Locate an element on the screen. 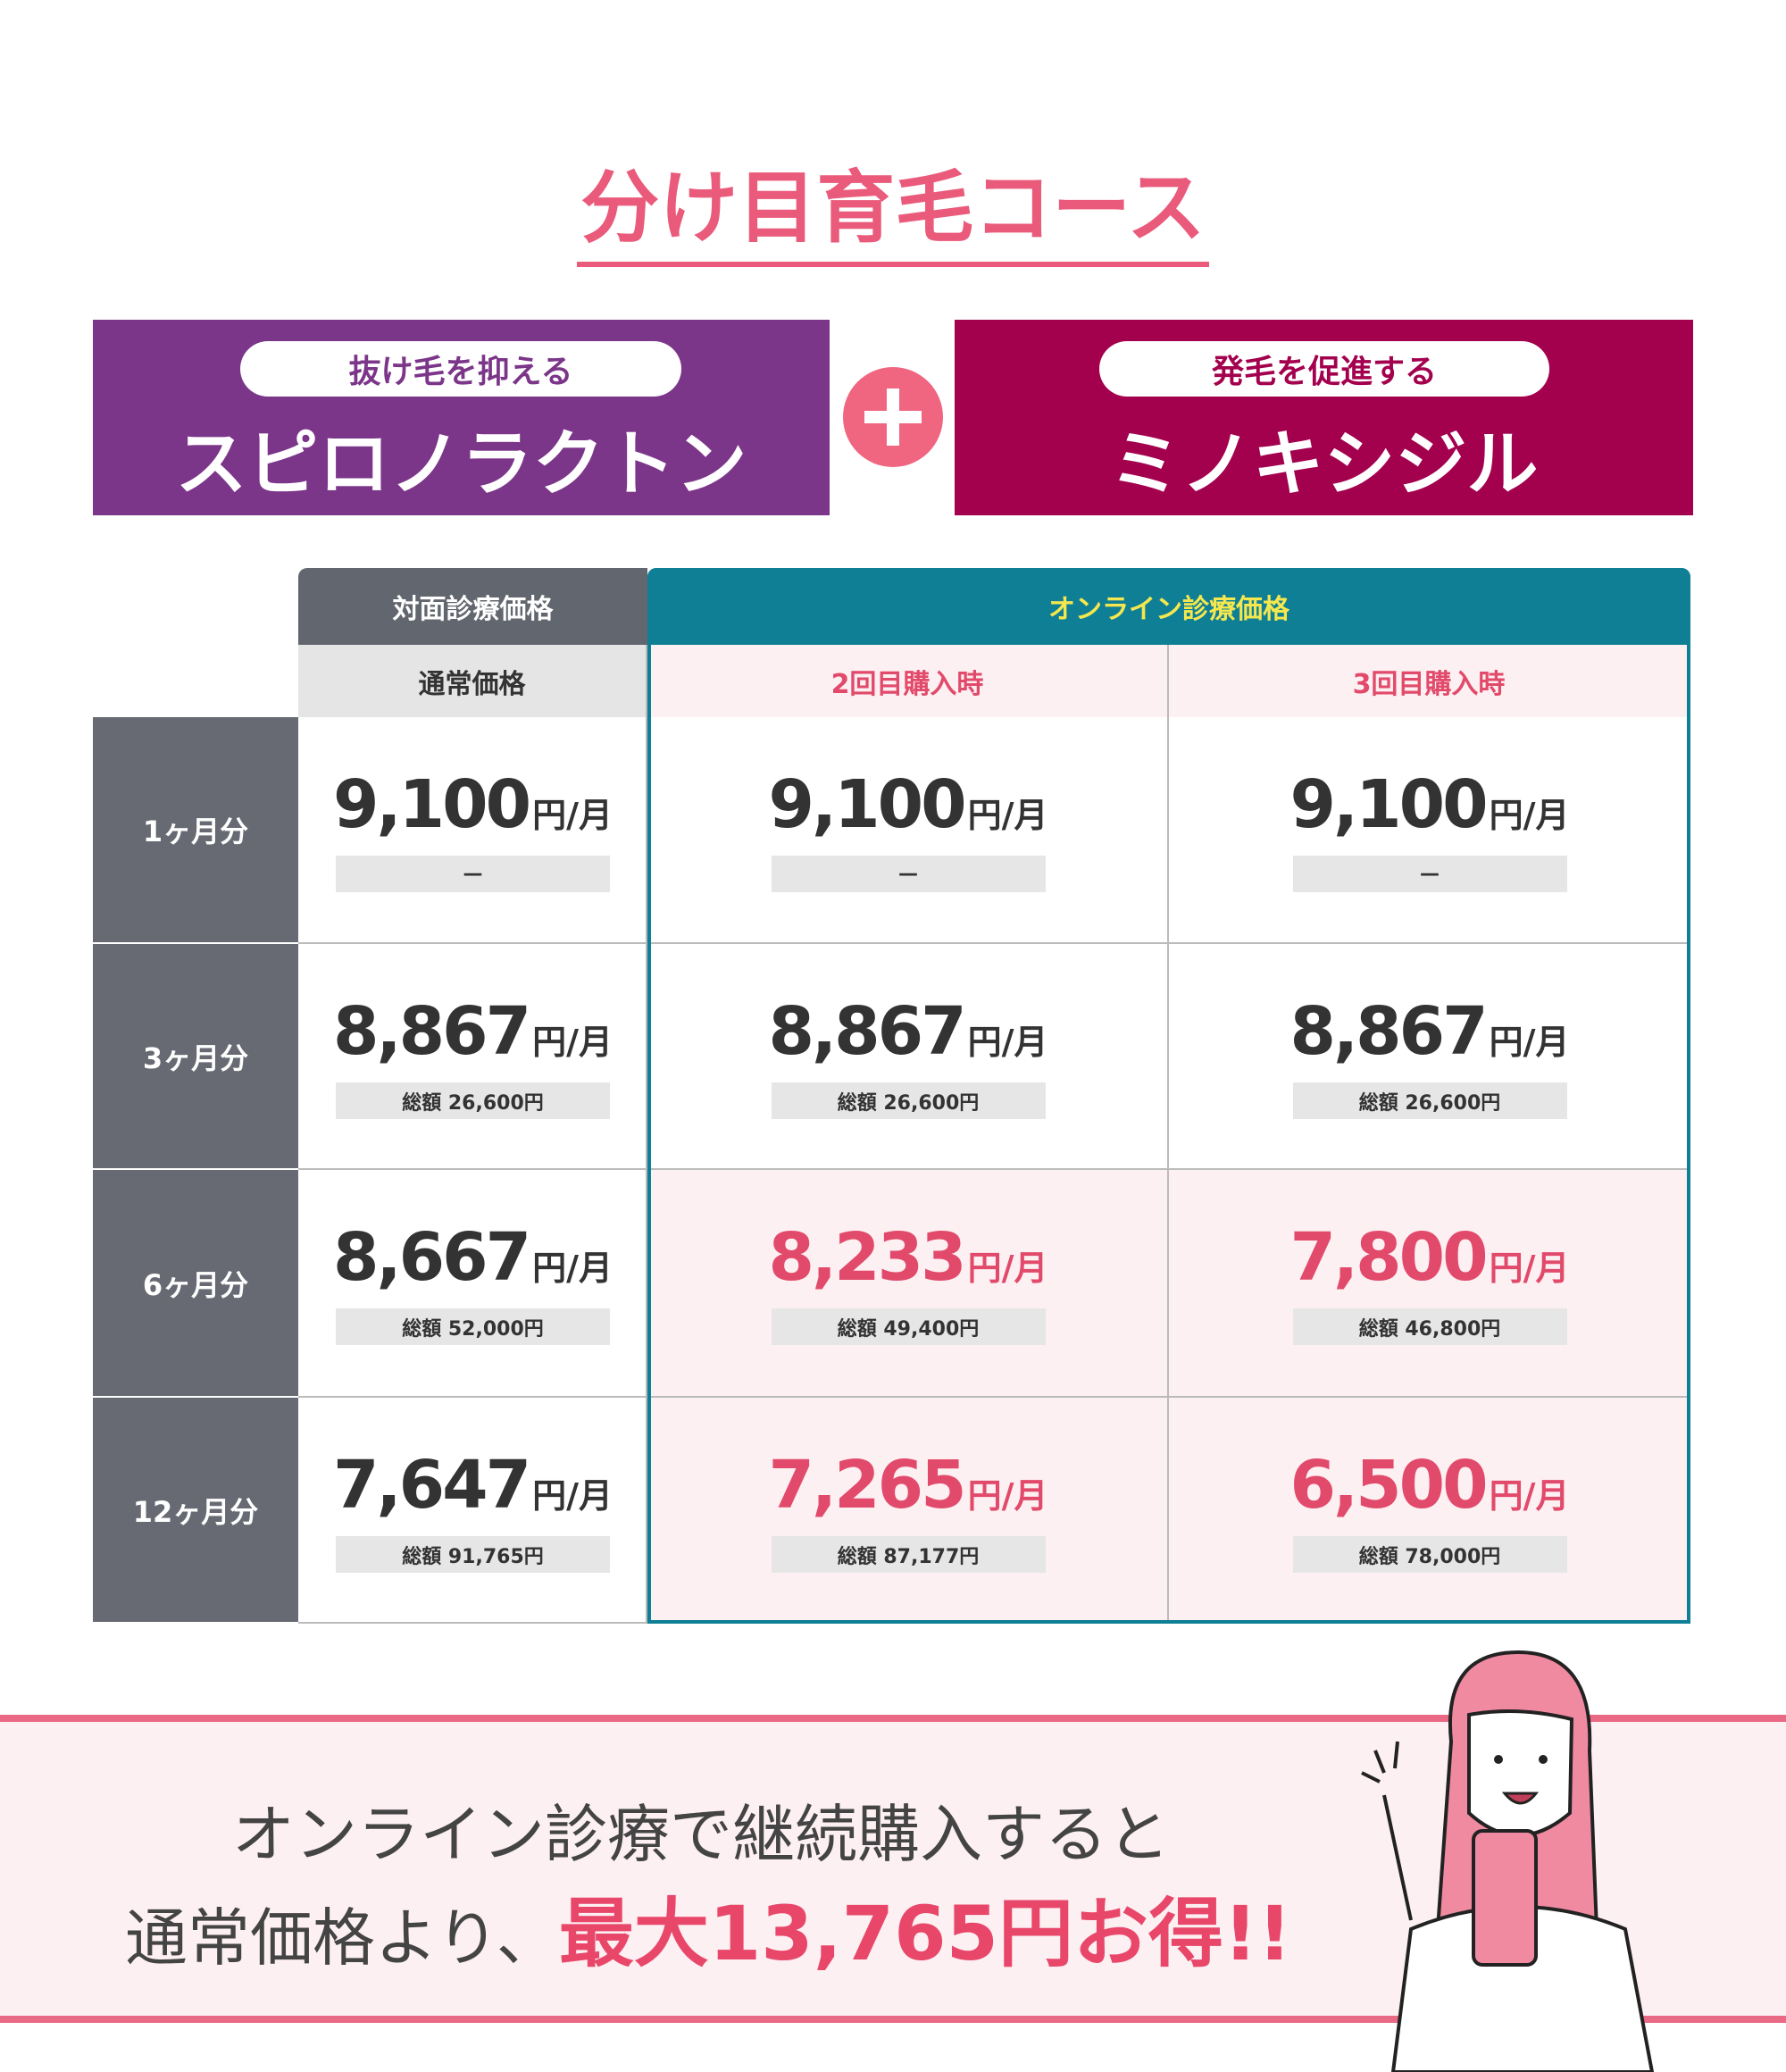 The width and height of the screenshot is (1786, 2072). price-cell: 7,647 円/月総額 91,765円 is located at coordinates (472, 1511).